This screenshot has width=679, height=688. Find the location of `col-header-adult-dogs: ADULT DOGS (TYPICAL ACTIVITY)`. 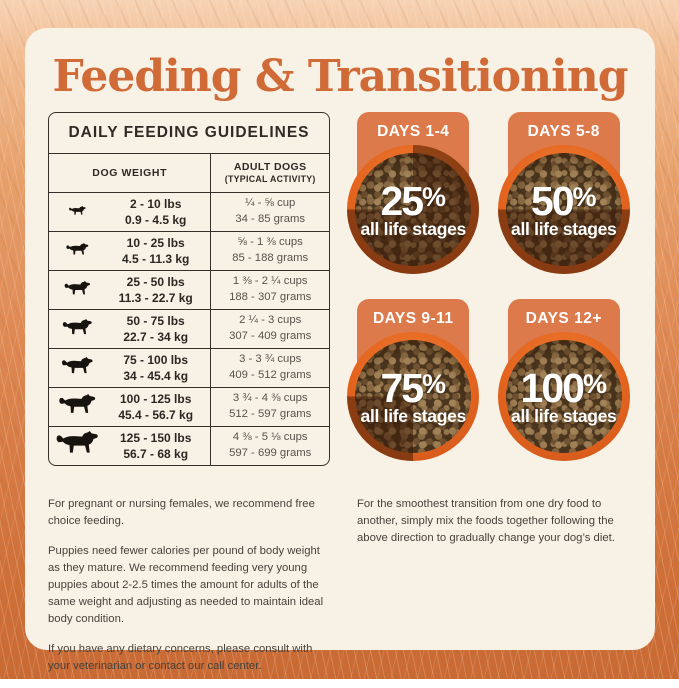

col-header-adult-dogs: ADULT DOGS (TYPICAL ACTIVITY) is located at coordinates (270, 173).